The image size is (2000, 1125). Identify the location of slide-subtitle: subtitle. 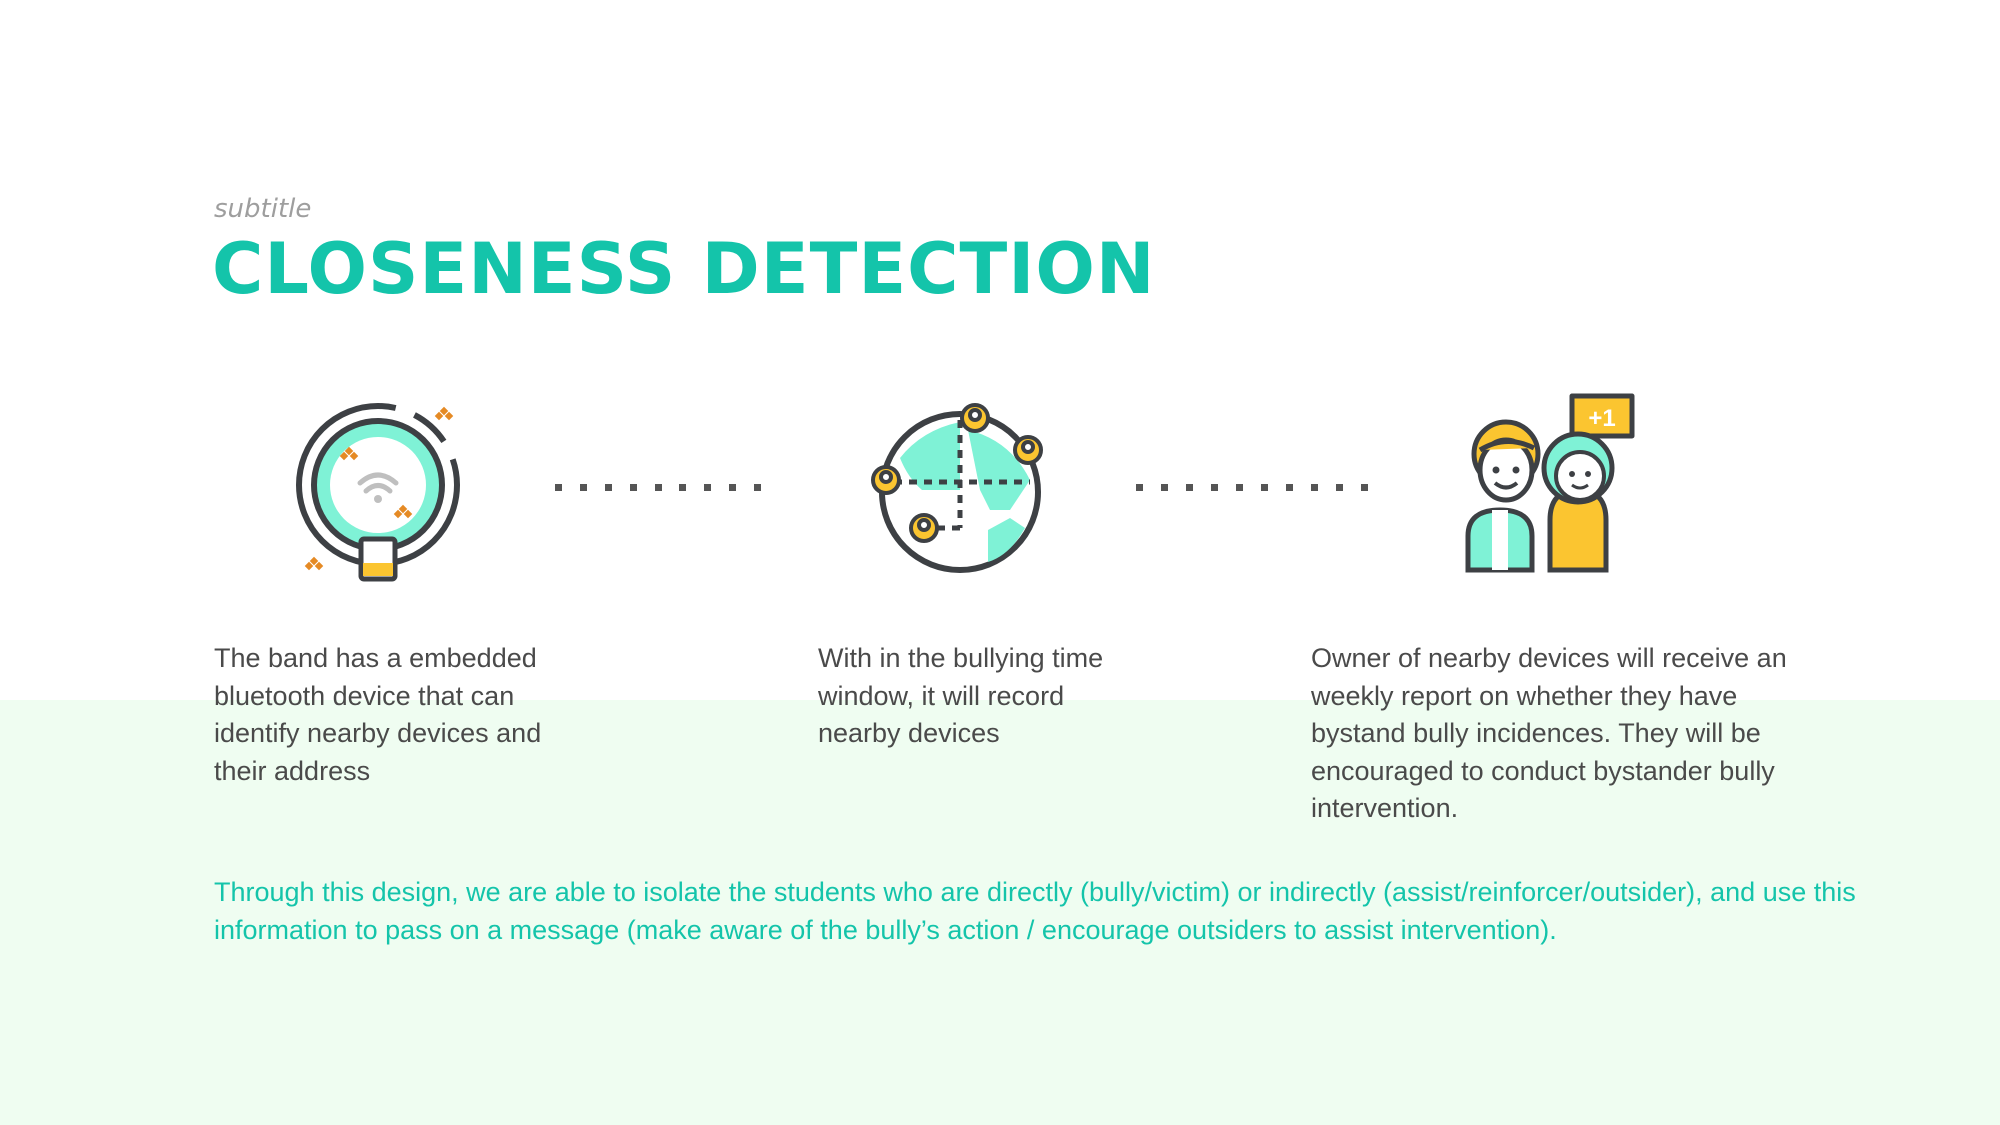
(263, 209).